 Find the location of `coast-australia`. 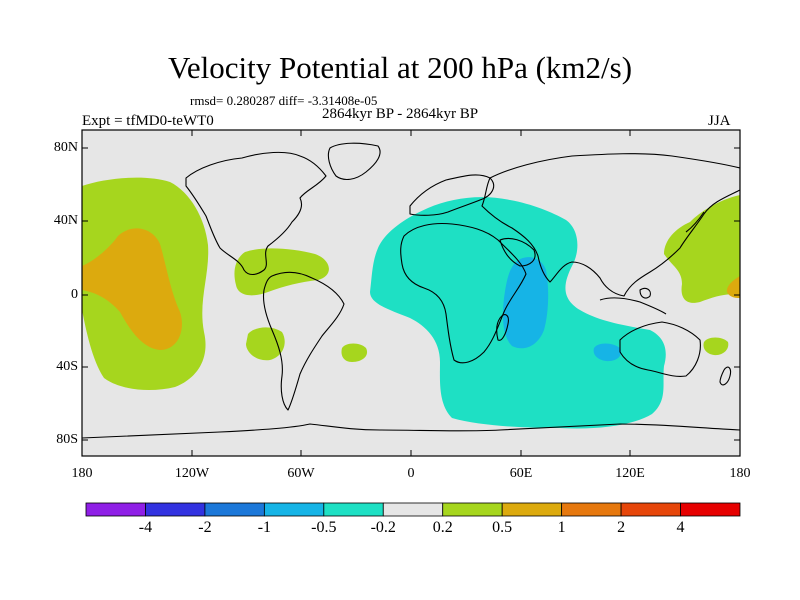

coast-australia is located at coordinates (660, 349).